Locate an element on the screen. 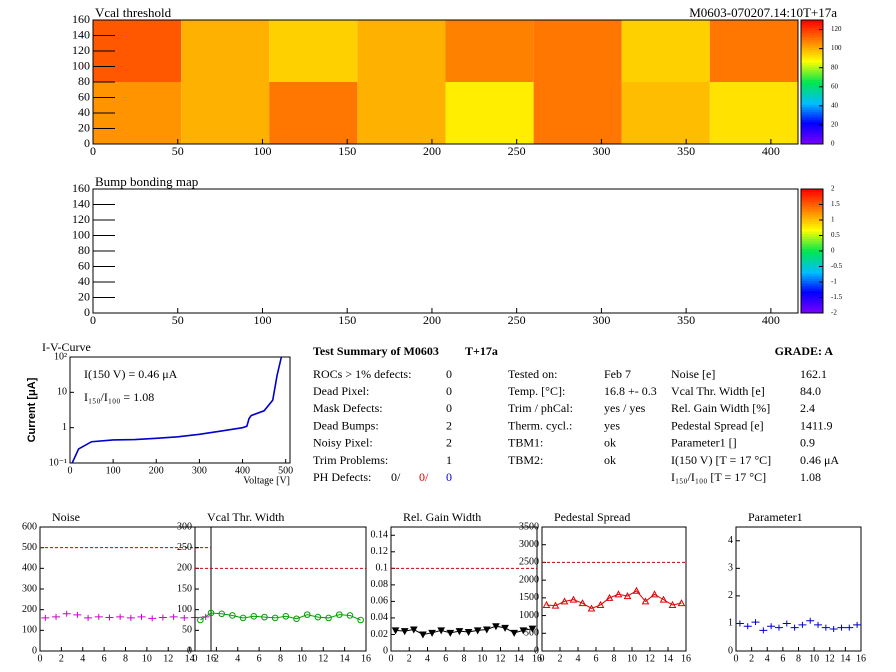 Image resolution: width=896 pixels, height=672 pixels. summary-label: TBM2: is located at coordinates (525, 460).